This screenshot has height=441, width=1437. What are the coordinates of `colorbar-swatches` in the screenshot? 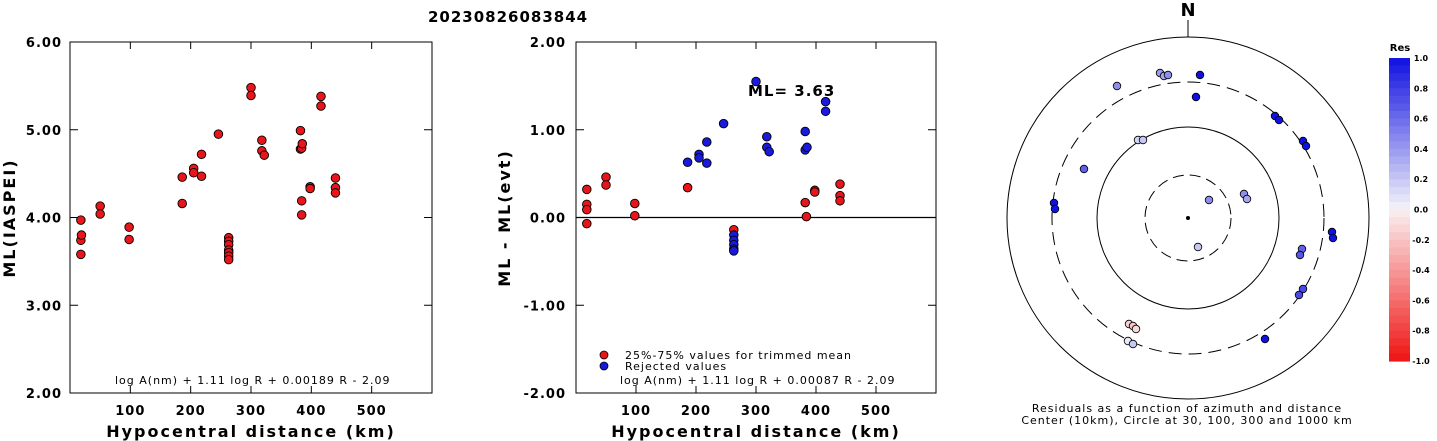 It's located at (1399, 210).